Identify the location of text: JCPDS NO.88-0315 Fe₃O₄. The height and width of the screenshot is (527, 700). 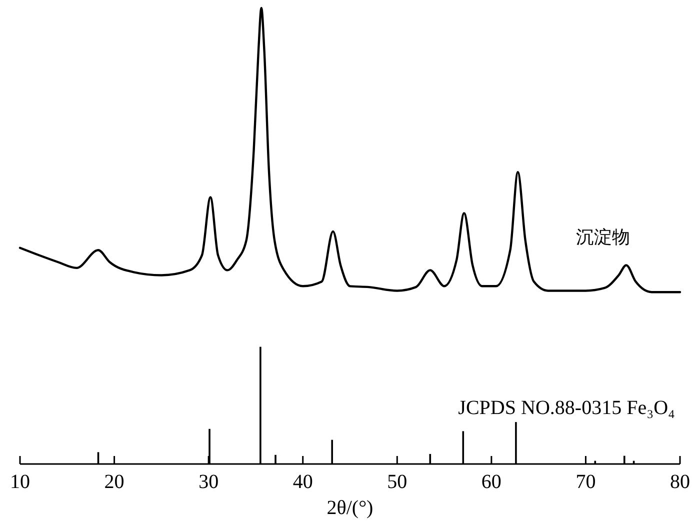
(566, 408).